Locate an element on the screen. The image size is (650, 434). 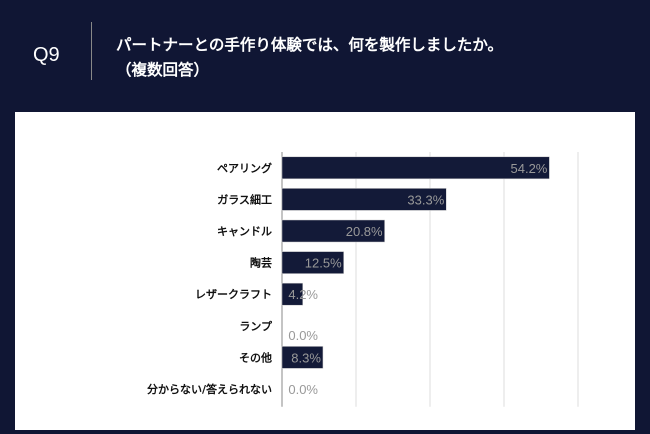
value-label: 8.3% is located at coordinates (306, 357).